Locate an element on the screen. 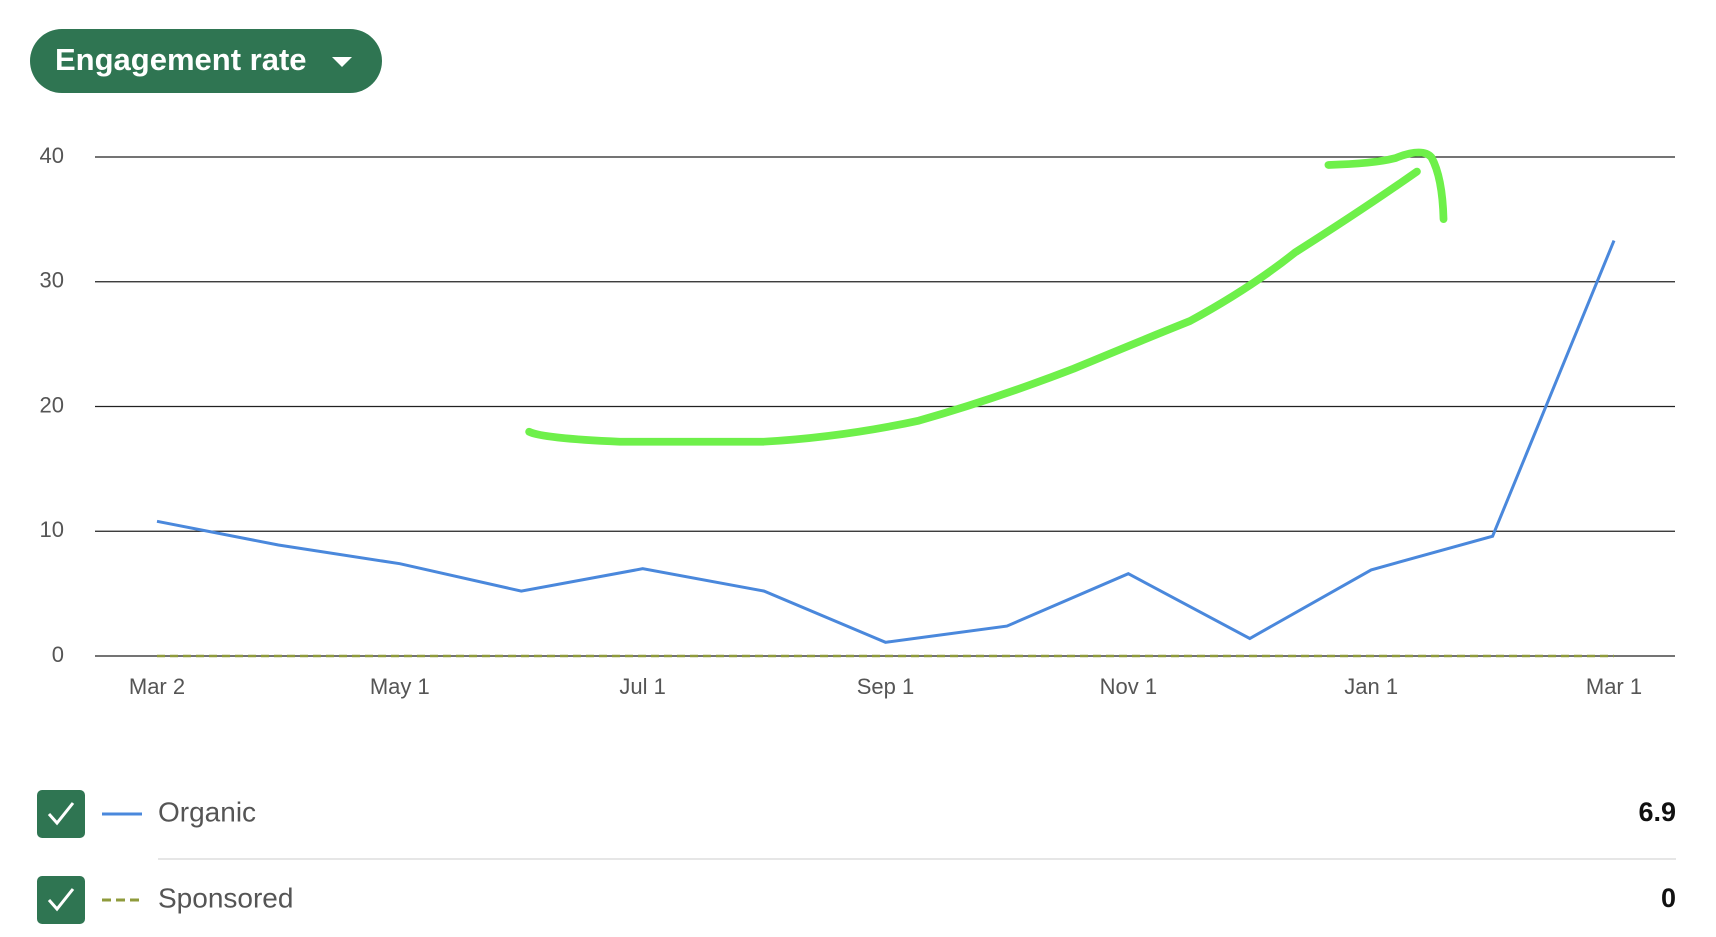  x-tick-label: Nov 1 is located at coordinates (1128, 686).